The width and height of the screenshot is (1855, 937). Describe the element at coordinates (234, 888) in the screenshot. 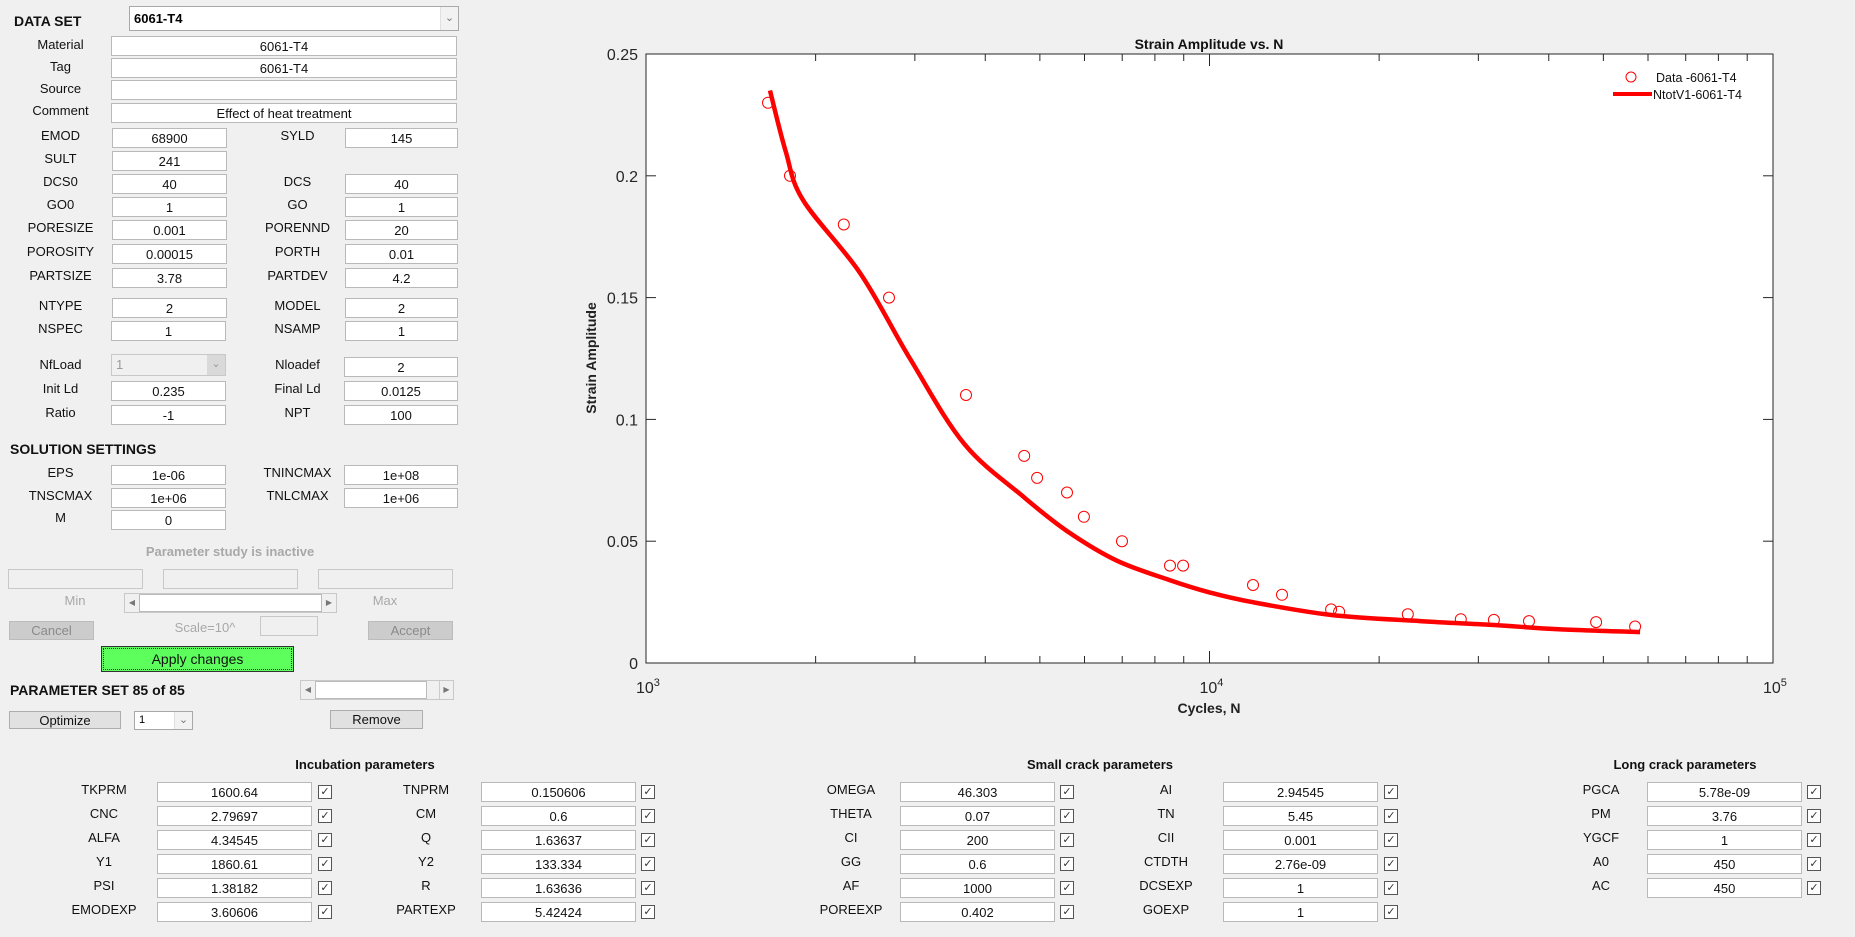

I see `psi-field: 1.38182` at that location.